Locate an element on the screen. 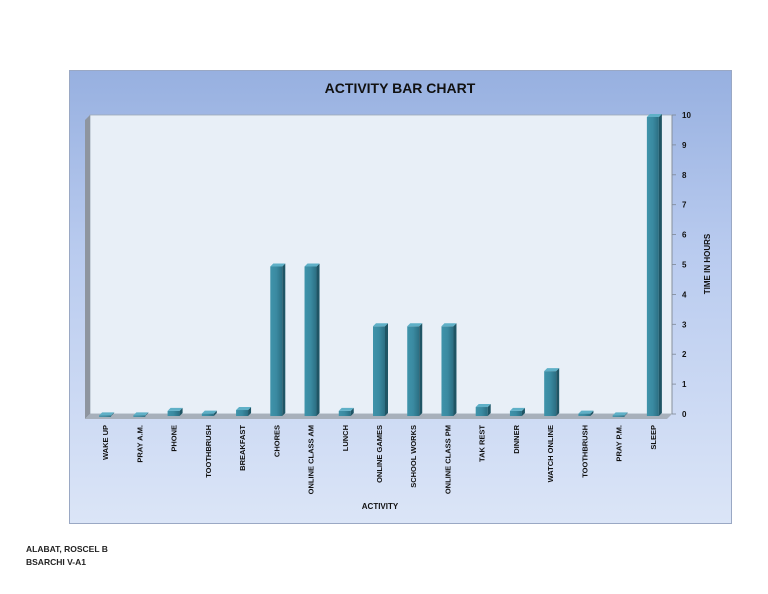  plot-side-wall is located at coordinates (87, 267).